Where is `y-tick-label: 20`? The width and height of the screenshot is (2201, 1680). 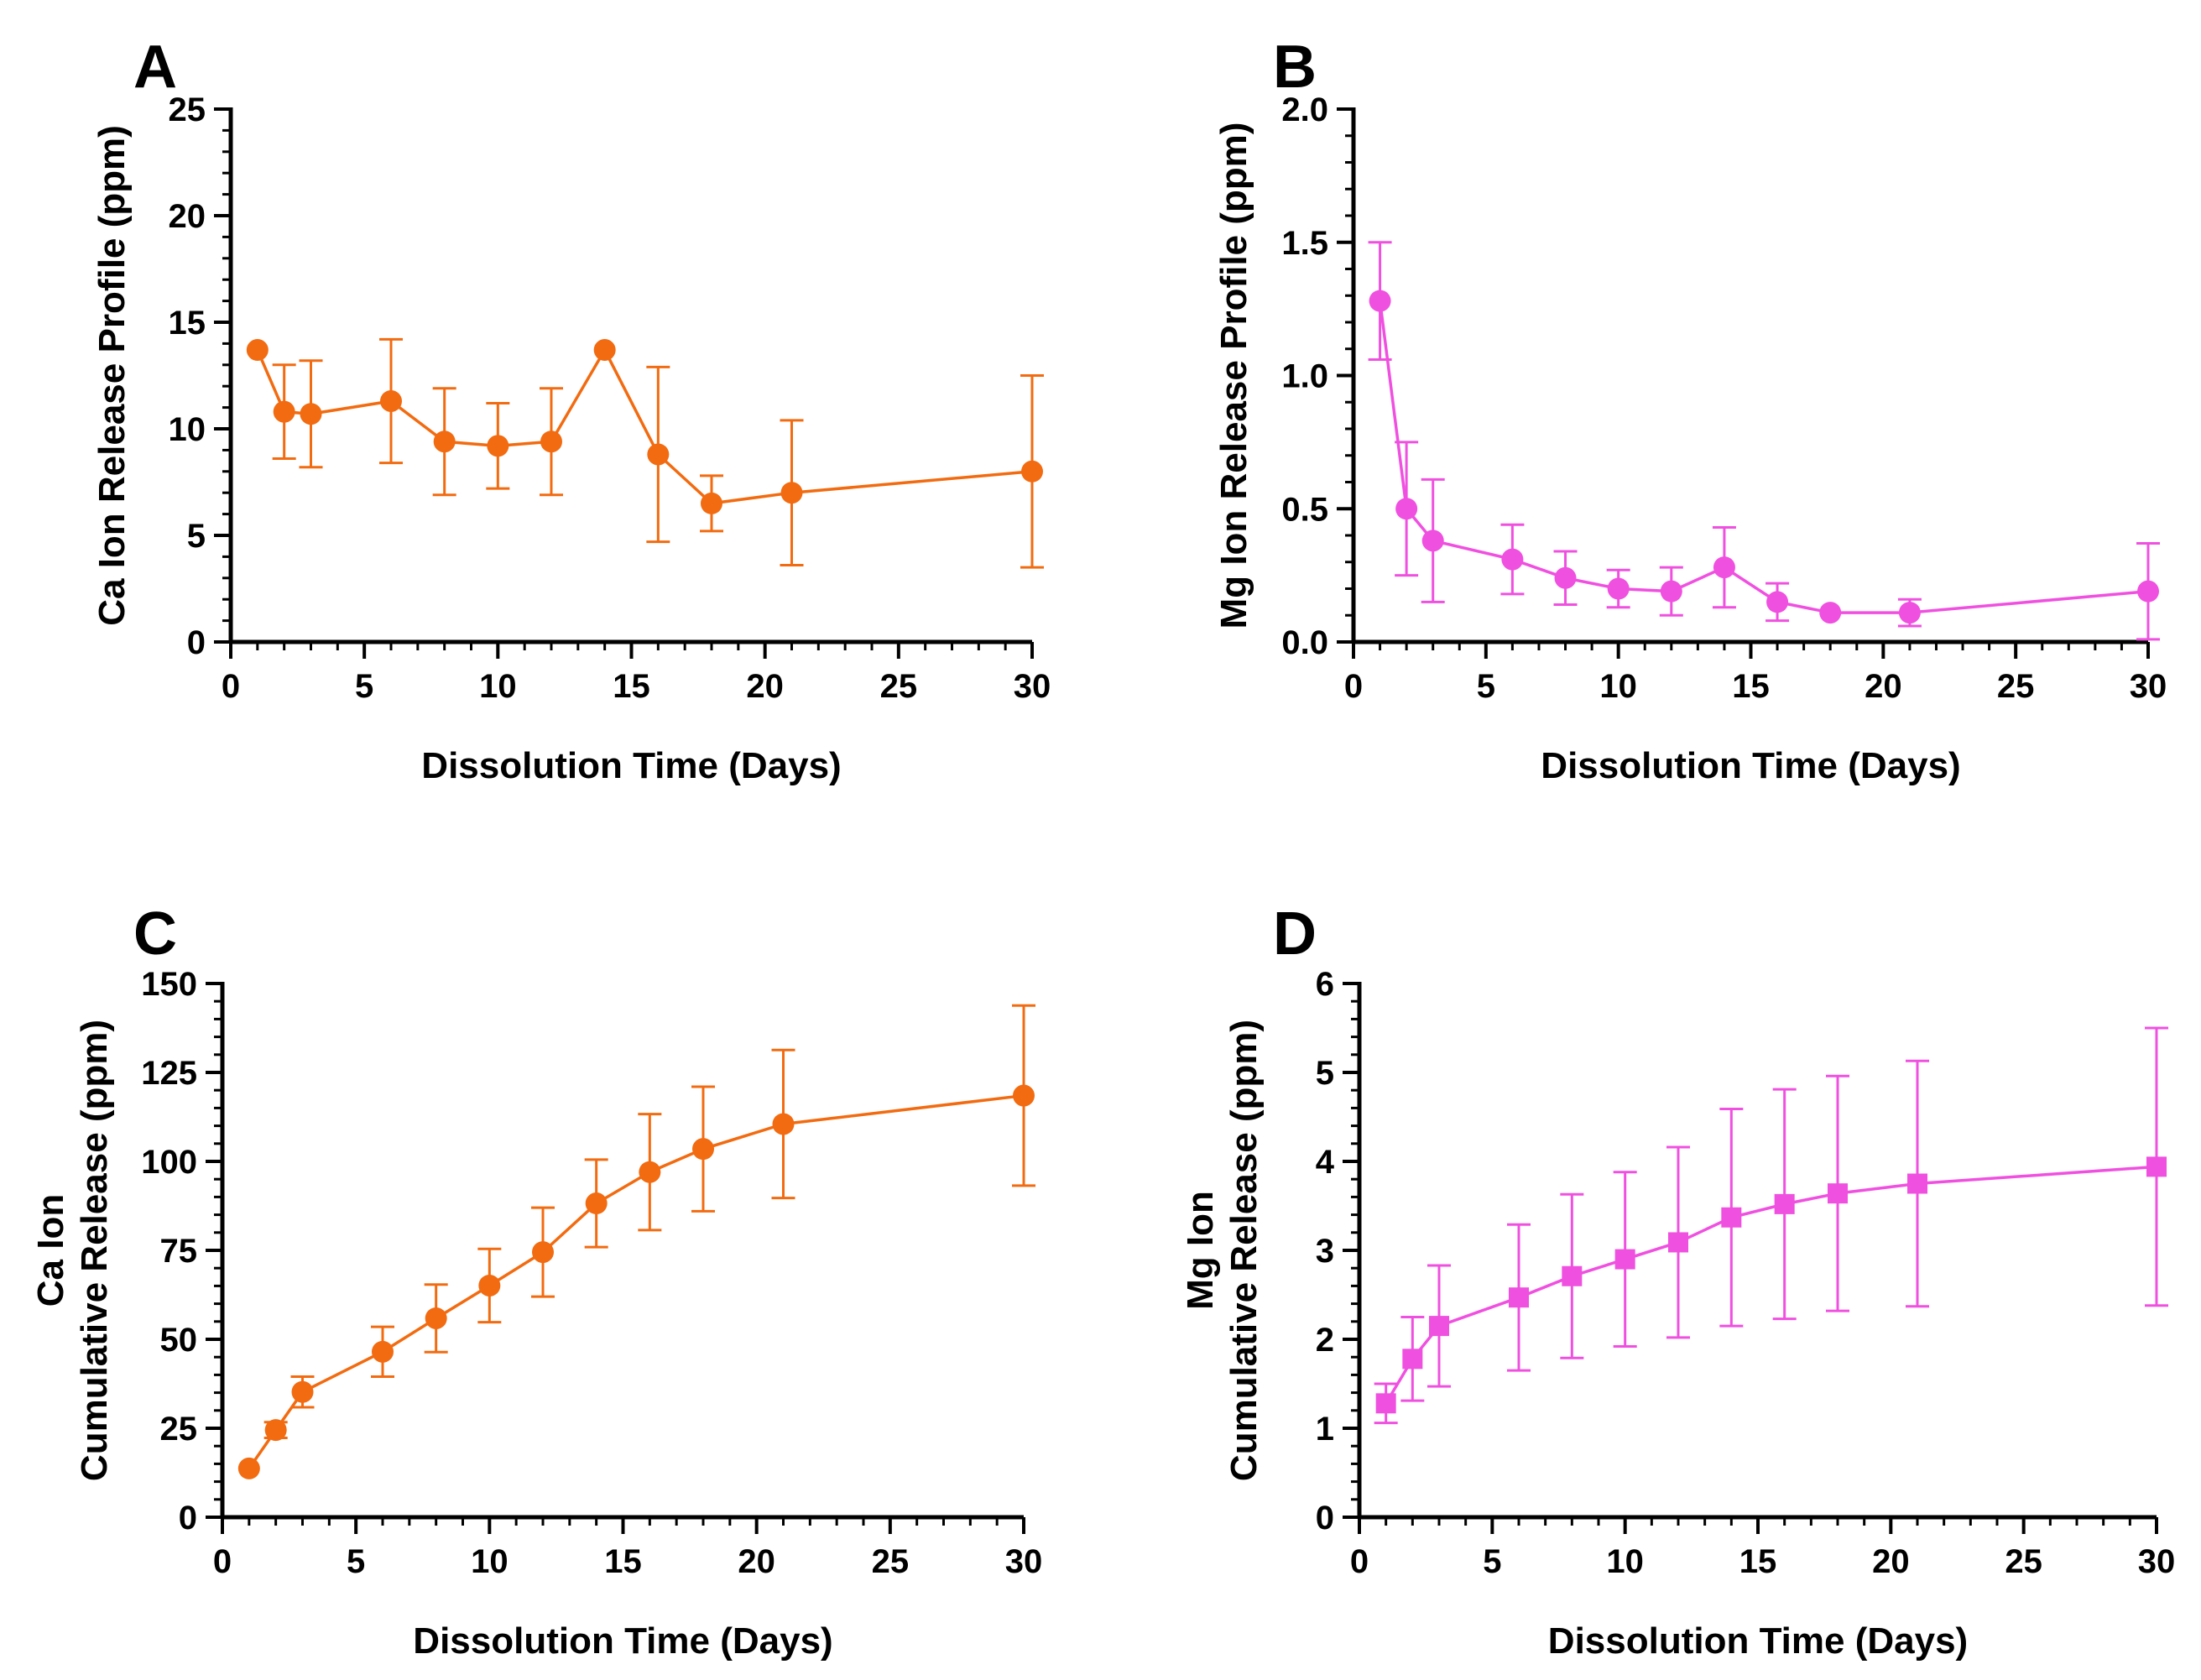
y-tick-label: 20 is located at coordinates (187, 216).